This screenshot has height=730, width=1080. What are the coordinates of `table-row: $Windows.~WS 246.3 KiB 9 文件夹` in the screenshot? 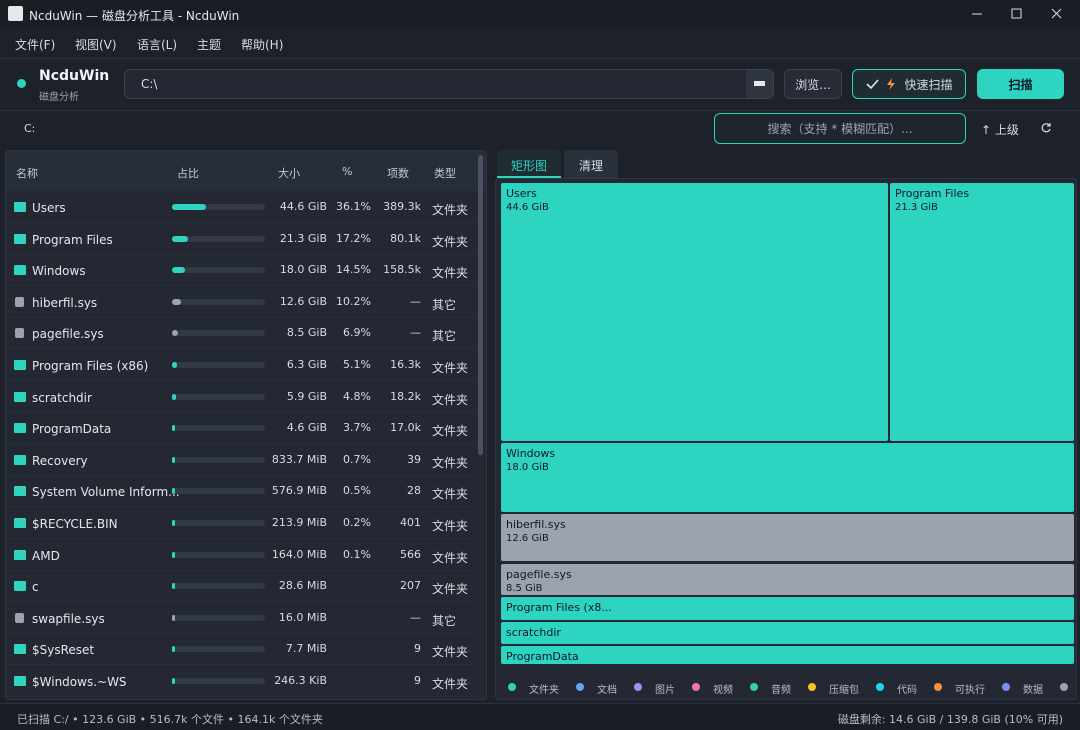 It's located at (241, 681).